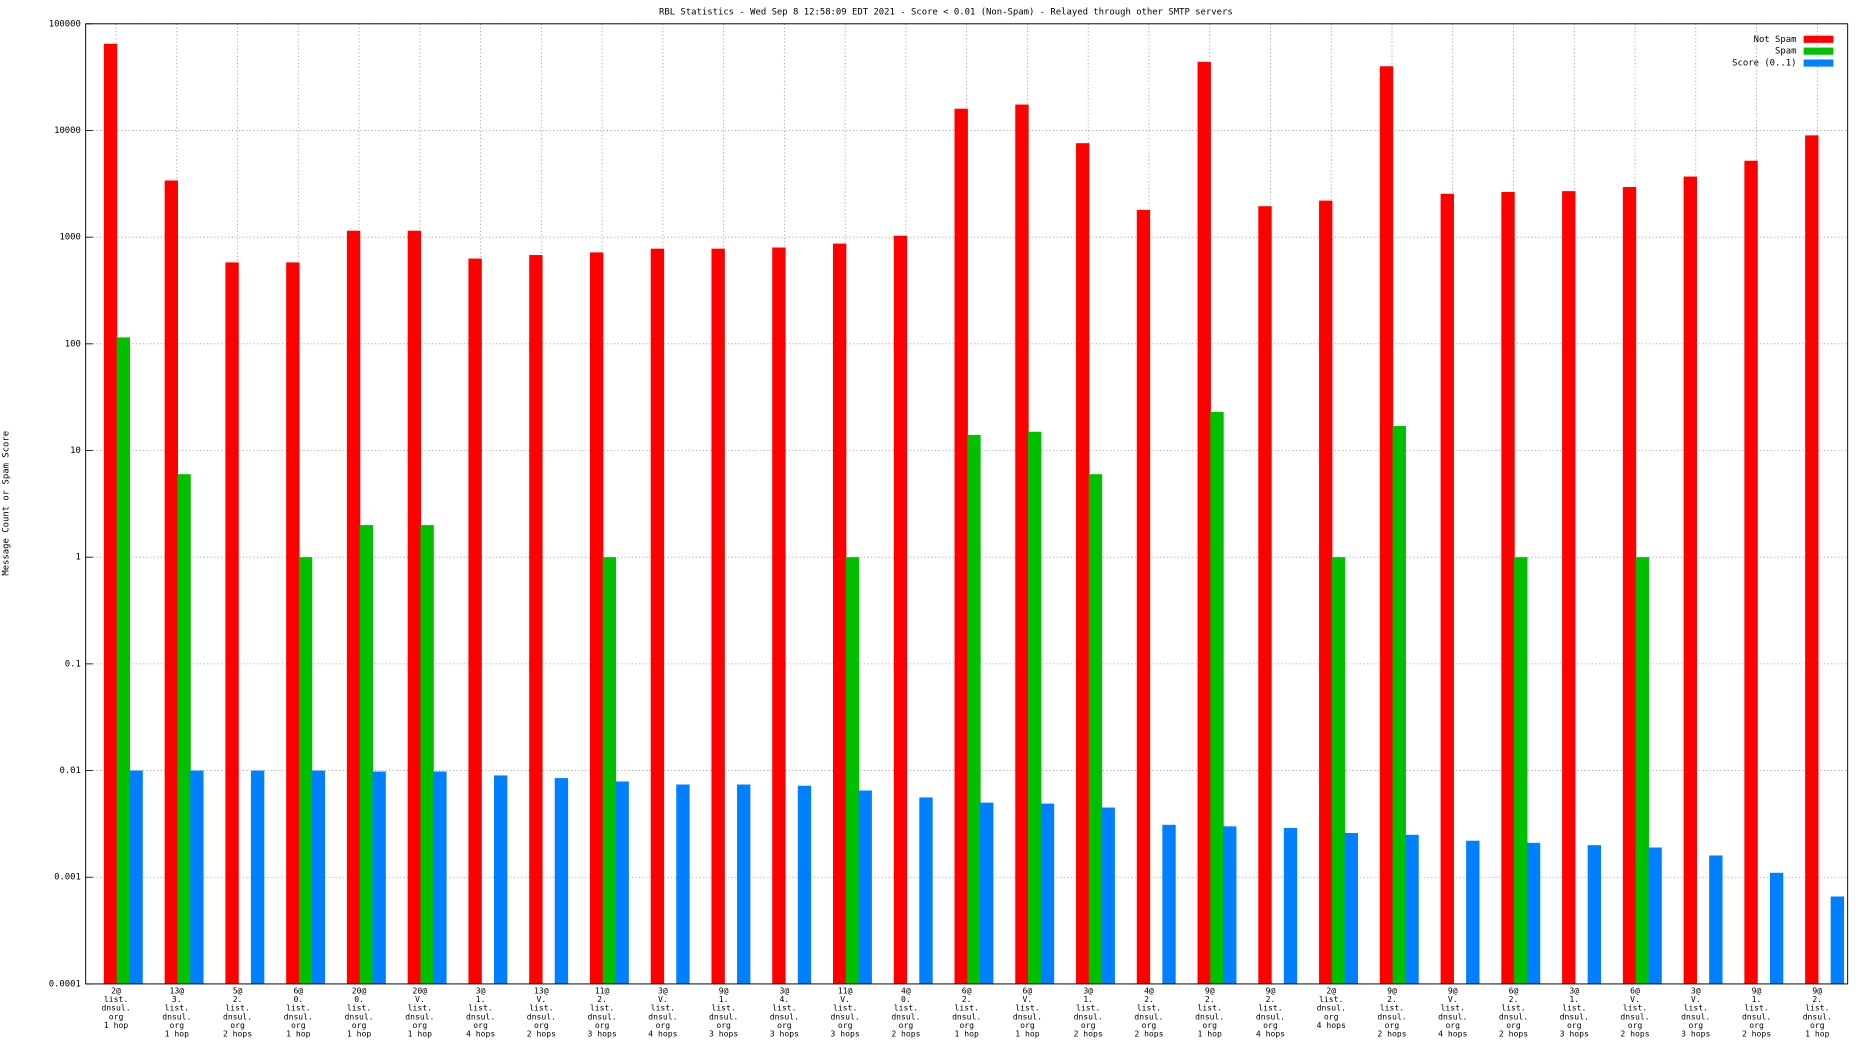  What do you see at coordinates (69, 238) in the screenshot?
I see `y-tick-label: 1000` at bounding box center [69, 238].